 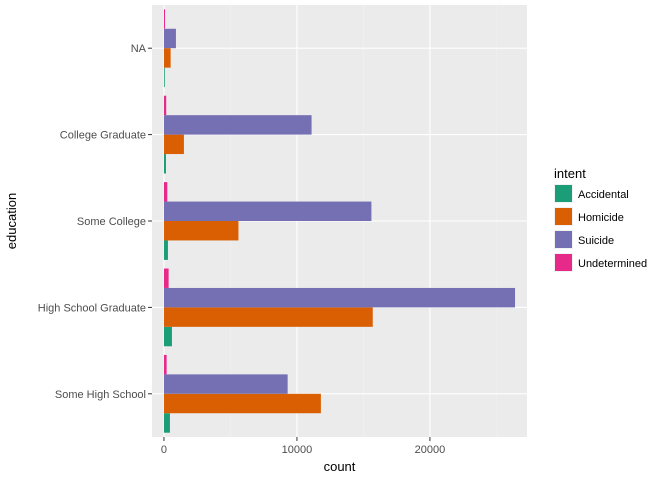 I want to click on y-tick-label: NA, so click(x=139, y=49).